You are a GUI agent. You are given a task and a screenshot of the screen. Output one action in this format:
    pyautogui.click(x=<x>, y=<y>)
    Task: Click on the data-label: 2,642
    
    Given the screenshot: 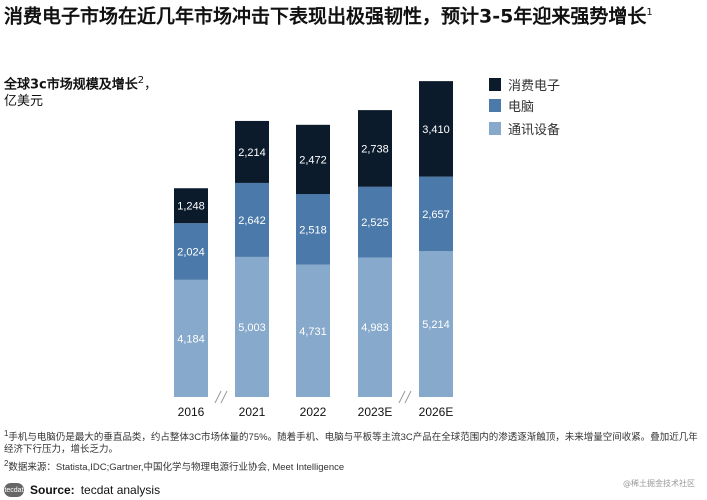 What is the action you would take?
    pyautogui.click(x=252, y=221)
    